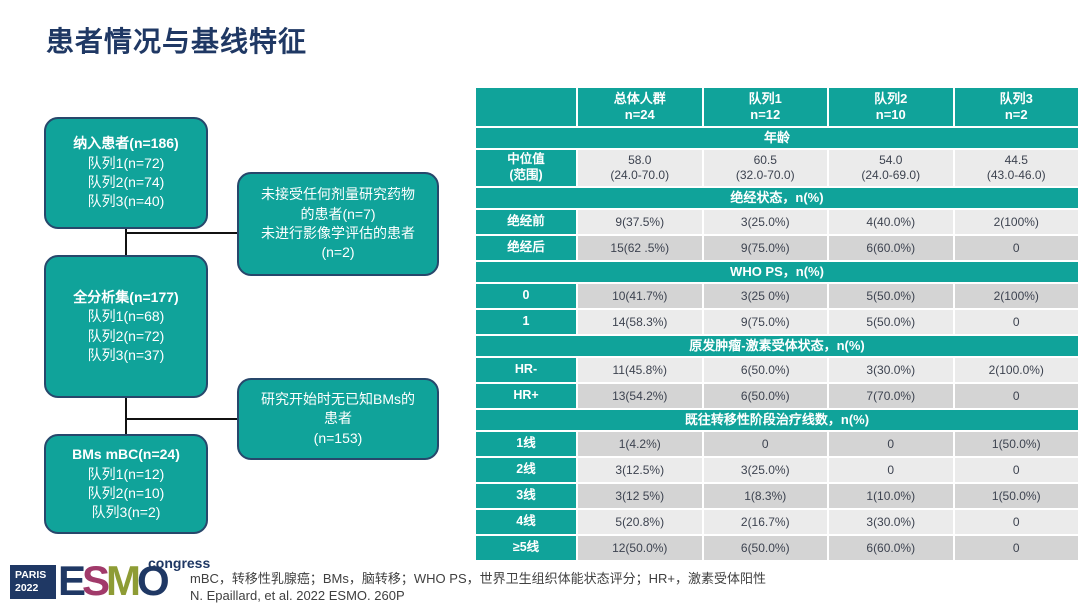 This screenshot has width=1080, height=615. I want to click on table-row-label-text: 中位值, so click(526, 159).